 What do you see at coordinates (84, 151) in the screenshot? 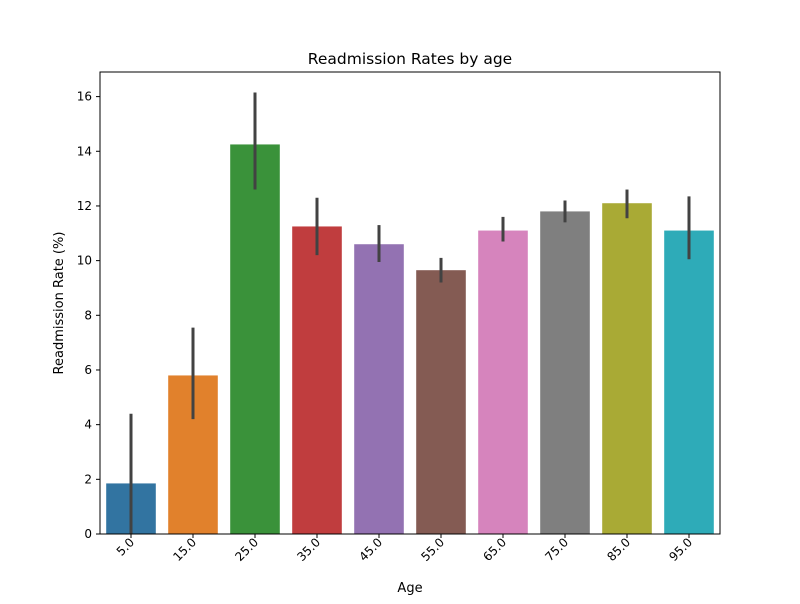
I see `y-tick-label: 14` at bounding box center [84, 151].